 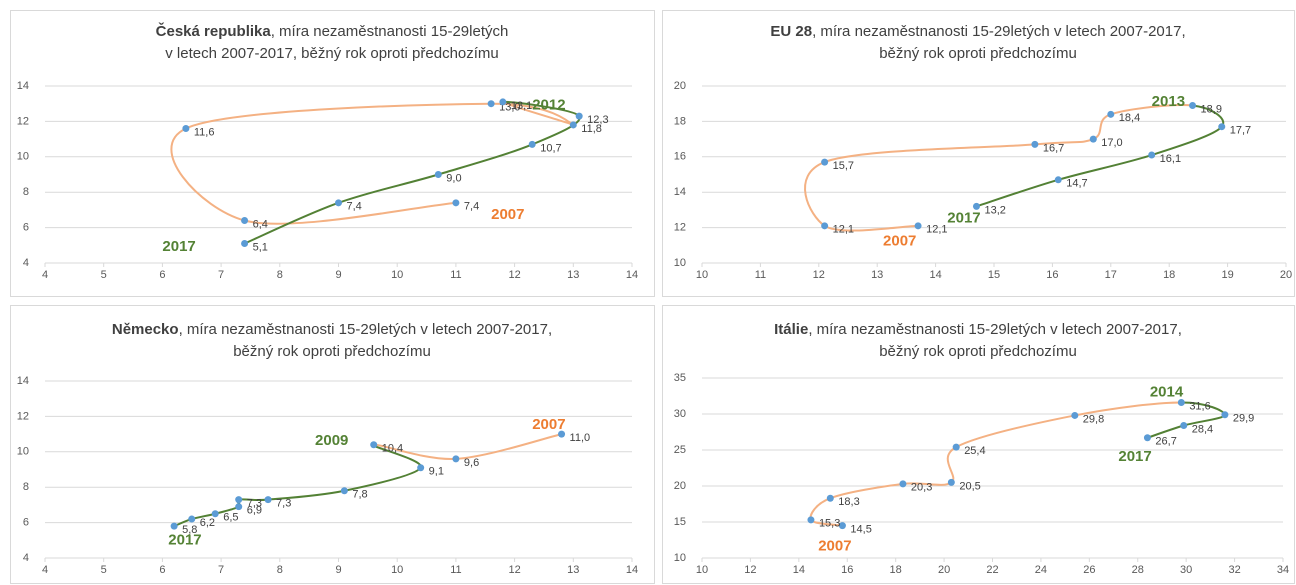 I want to click on chart-title-rest: , míra nezaměstnanosti 15-29letých, so click(x=390, y=31).